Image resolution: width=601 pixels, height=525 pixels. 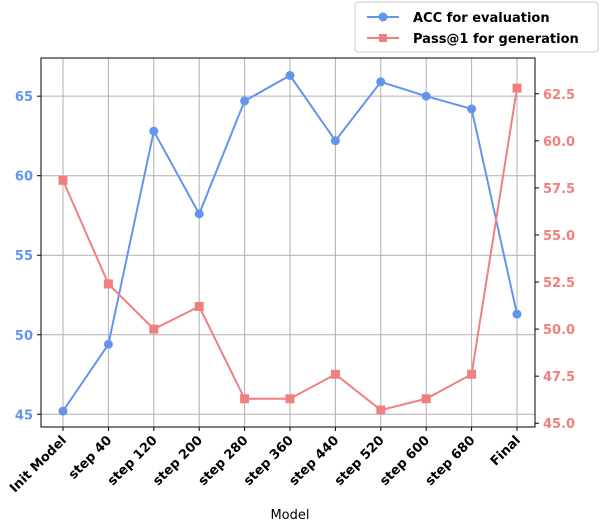 What do you see at coordinates (383, 17) in the screenshot?
I see `legend-marker-acc` at bounding box center [383, 17].